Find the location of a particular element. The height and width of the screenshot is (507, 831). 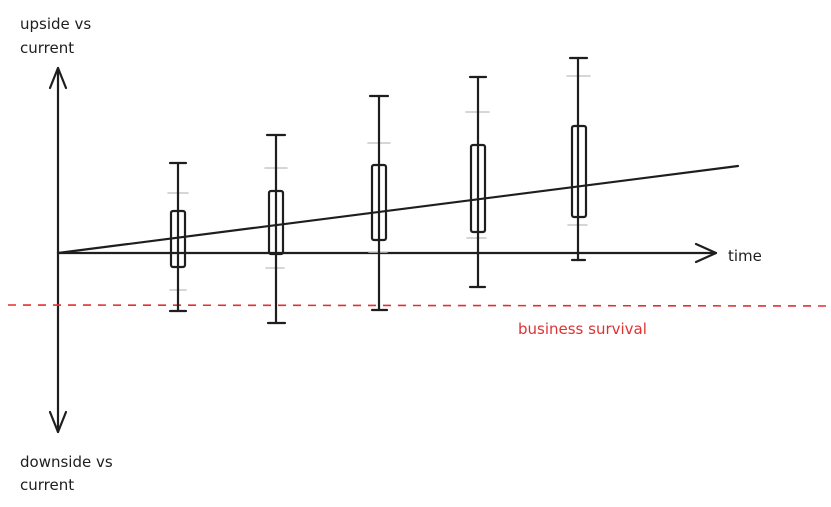

vertical-axis is located at coordinates (58, 250).